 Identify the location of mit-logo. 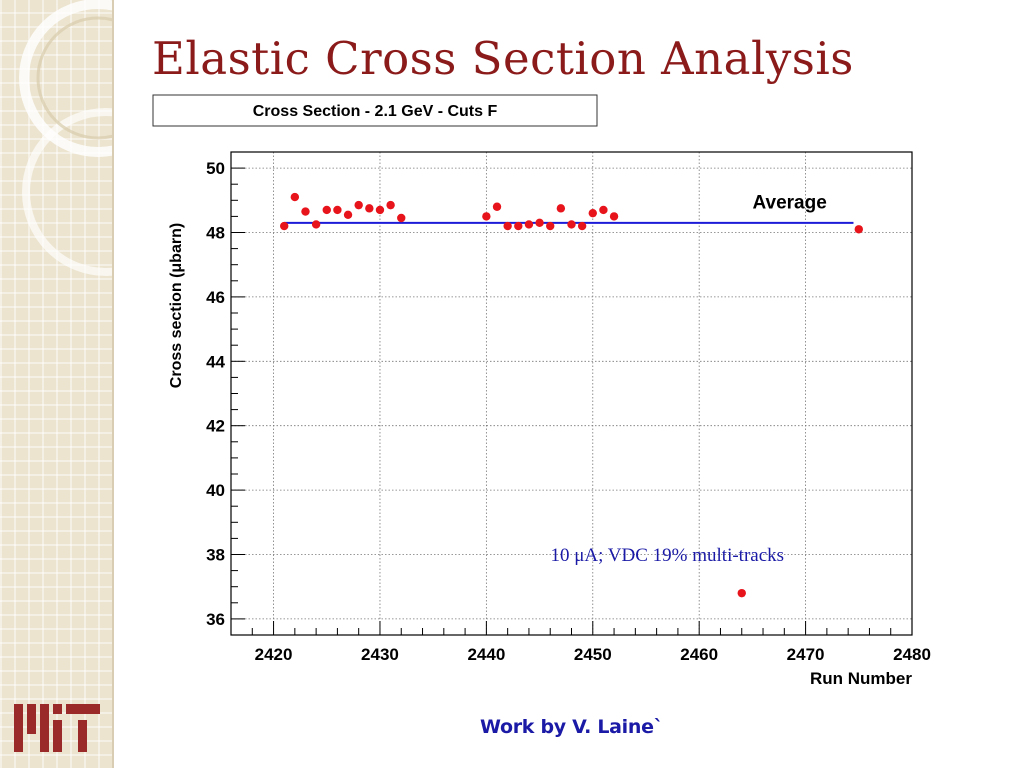
(57, 728).